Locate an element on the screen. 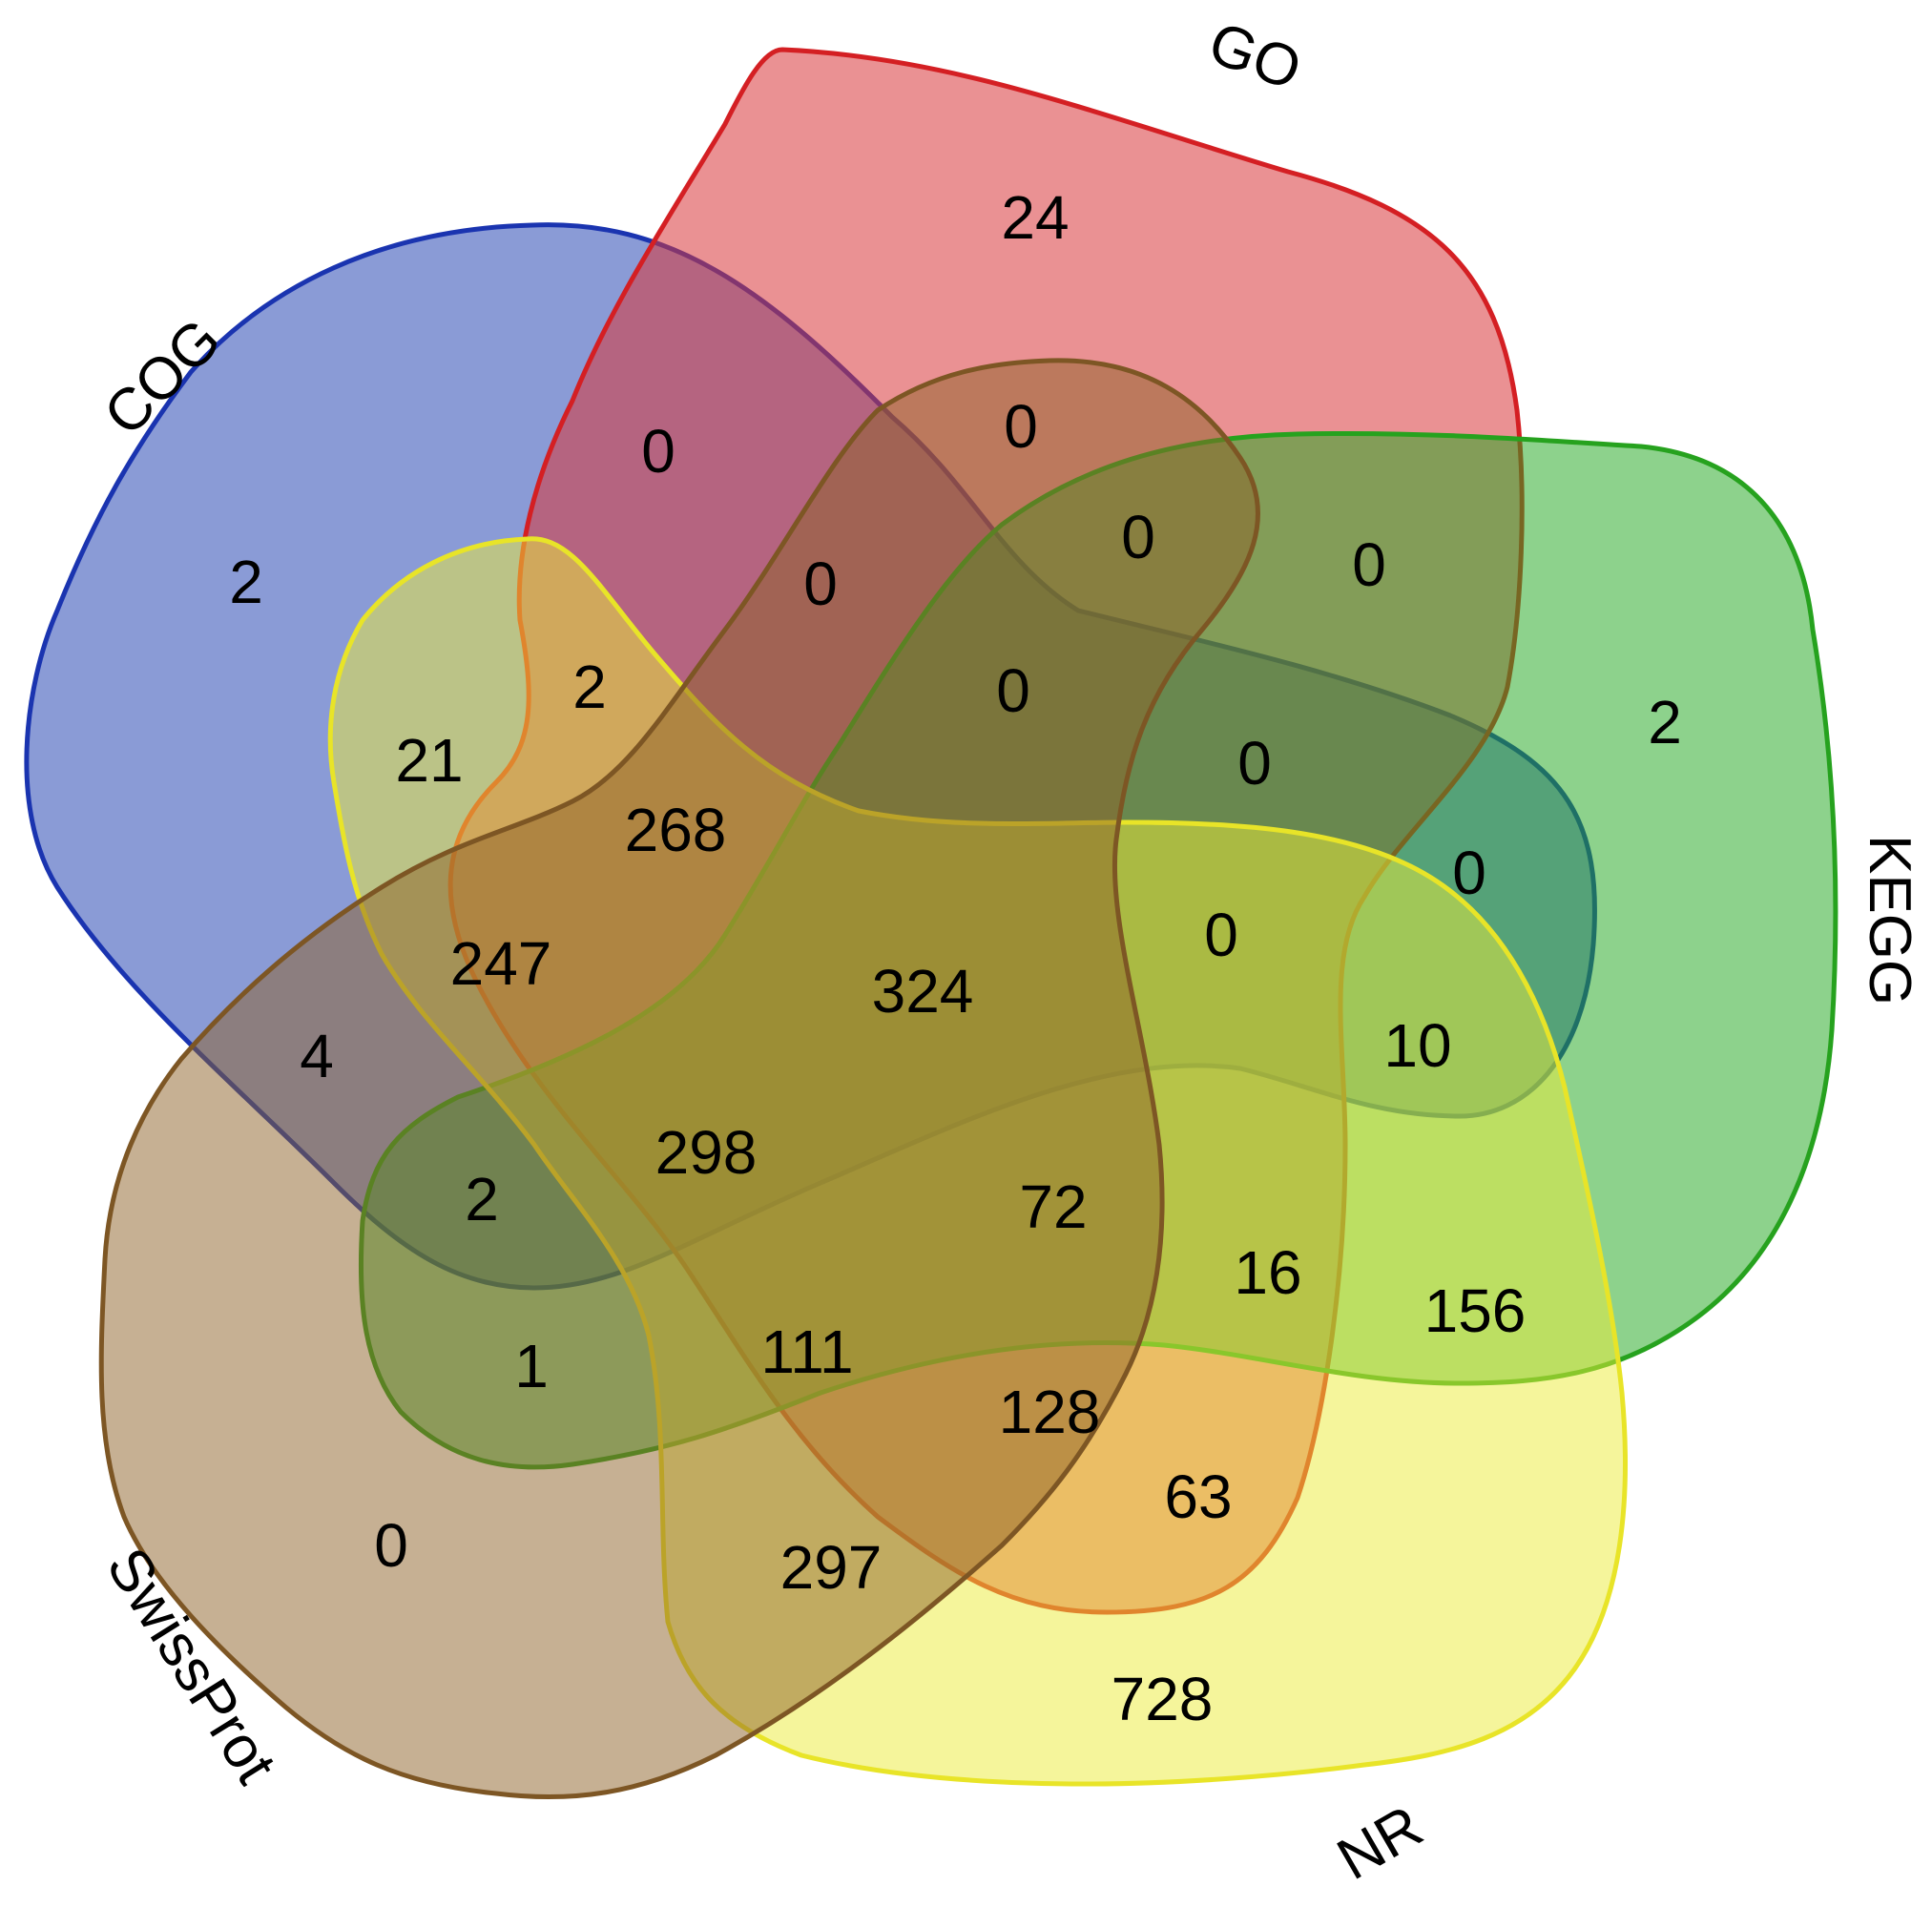  region-count-go-kegg: 0 is located at coordinates (1369, 564).